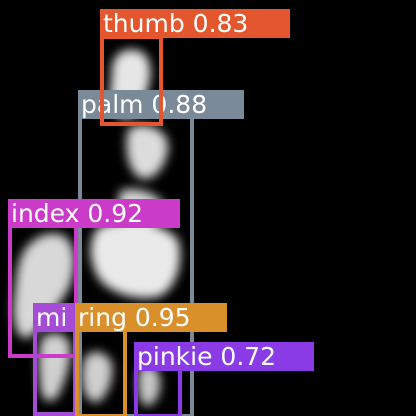 Image resolution: width=416 pixels, height=416 pixels. I want to click on thumb-box, so click(131, 80).